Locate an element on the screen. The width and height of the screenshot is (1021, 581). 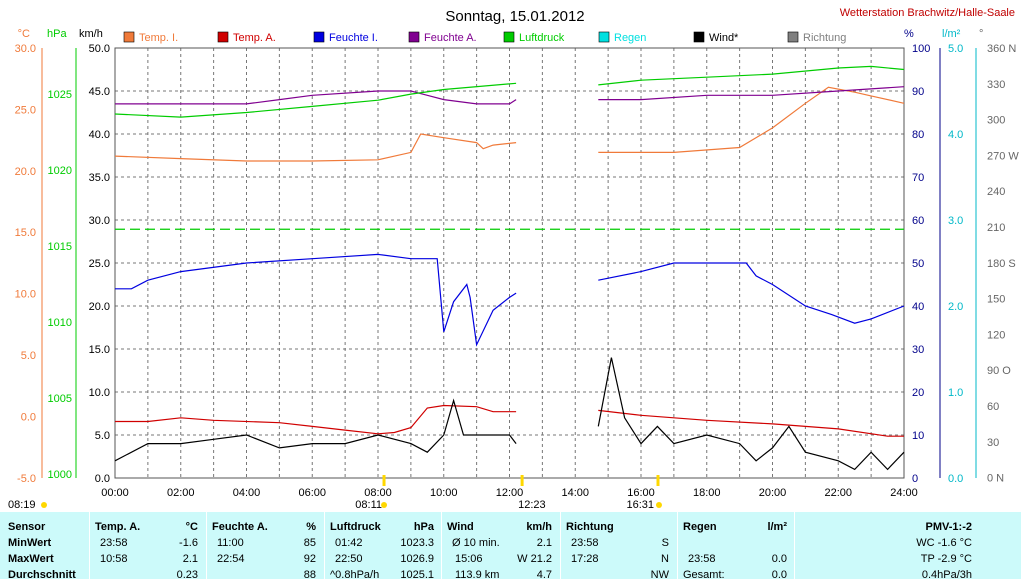
wind-distance: 113.9 km is located at coordinates (477, 575).